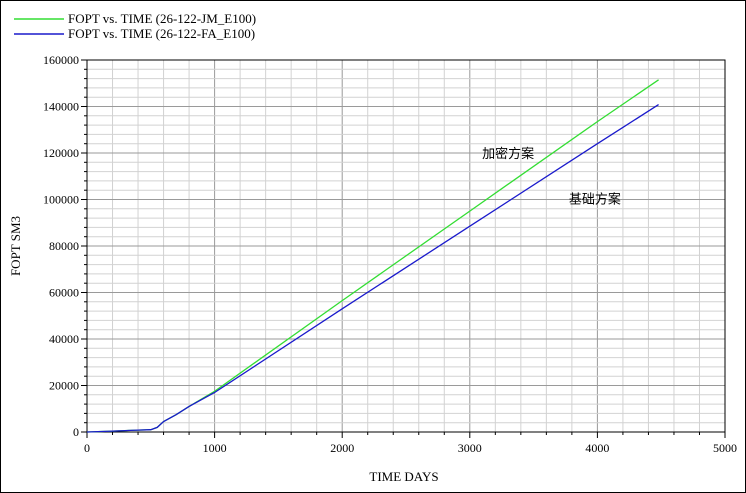 The width and height of the screenshot is (746, 493). I want to click on x-tick-labels: 0 1000 2000 3000 4000 5000, so click(410, 448).